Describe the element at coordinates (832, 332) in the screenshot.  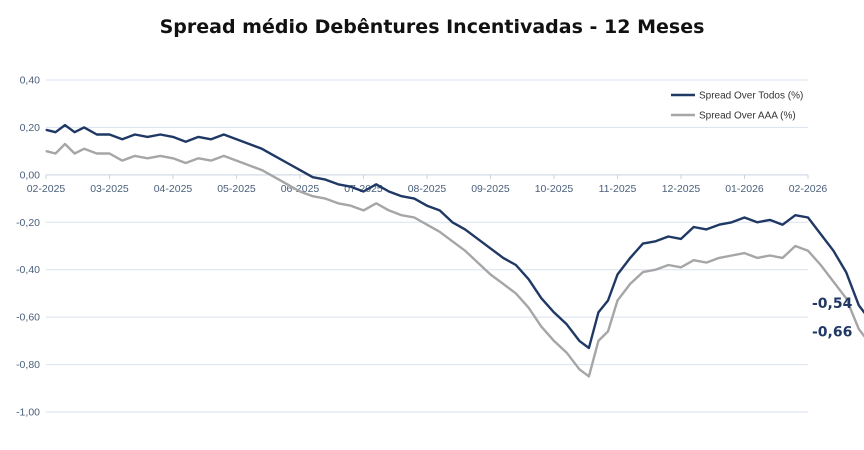
I see `end-value-label: -0,66` at that location.